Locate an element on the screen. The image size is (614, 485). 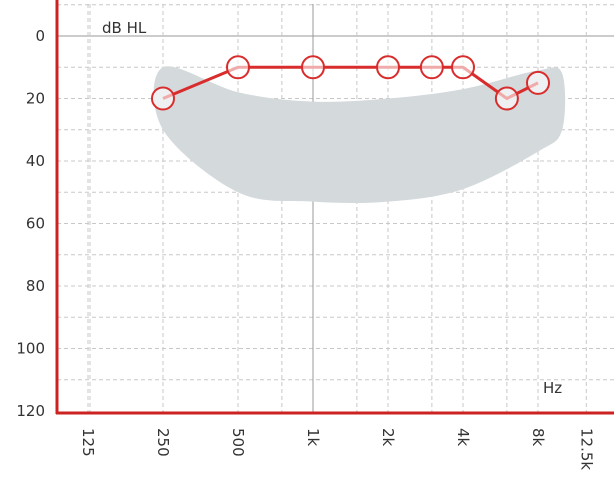
y-tick-label: 20 is located at coordinates (35, 99).